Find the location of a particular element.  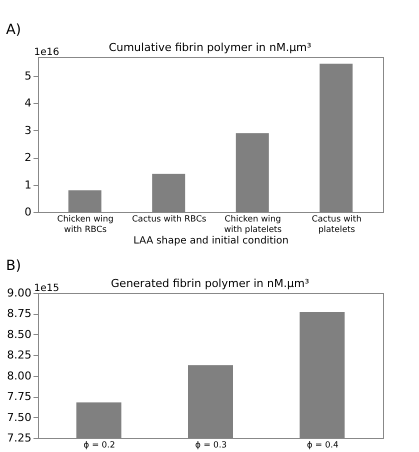

y-tick-label: 8.25 is located at coordinates (19, 355).